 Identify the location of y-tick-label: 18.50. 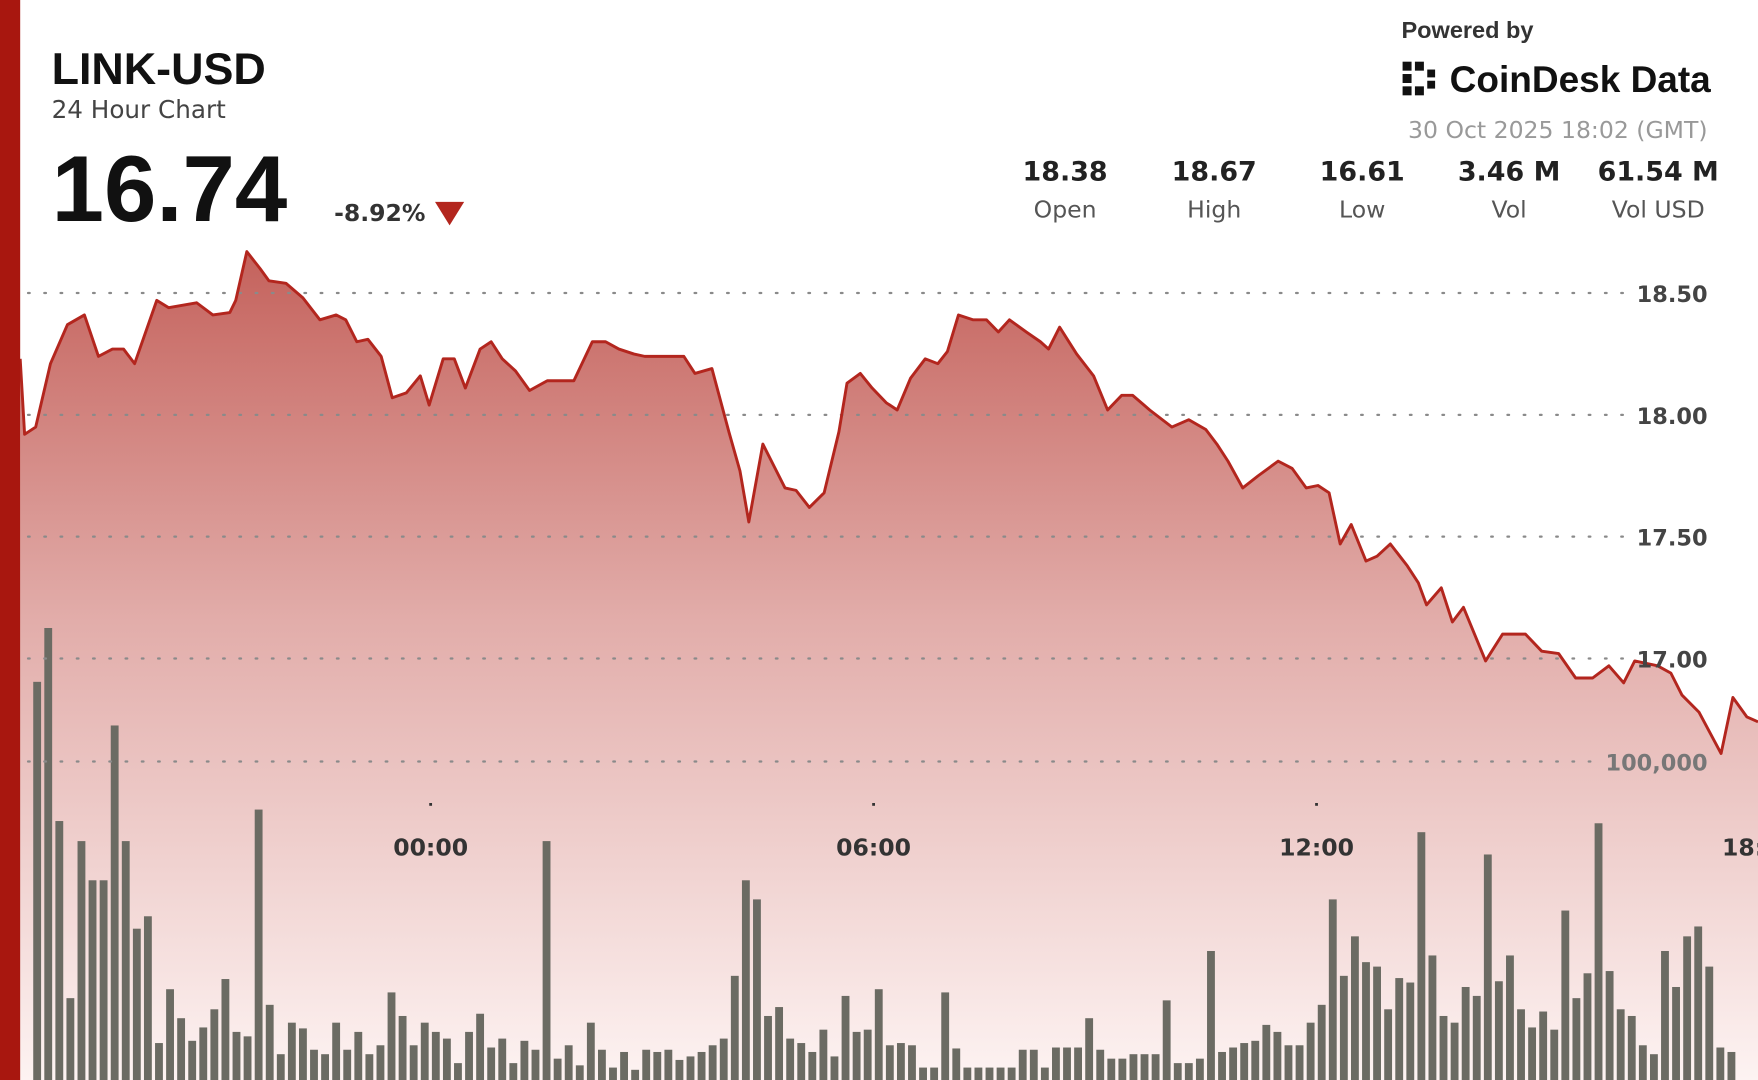
(1672, 295).